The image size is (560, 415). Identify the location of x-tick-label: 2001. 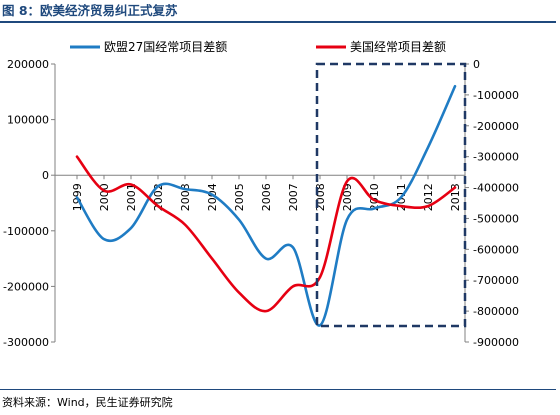
(131, 197).